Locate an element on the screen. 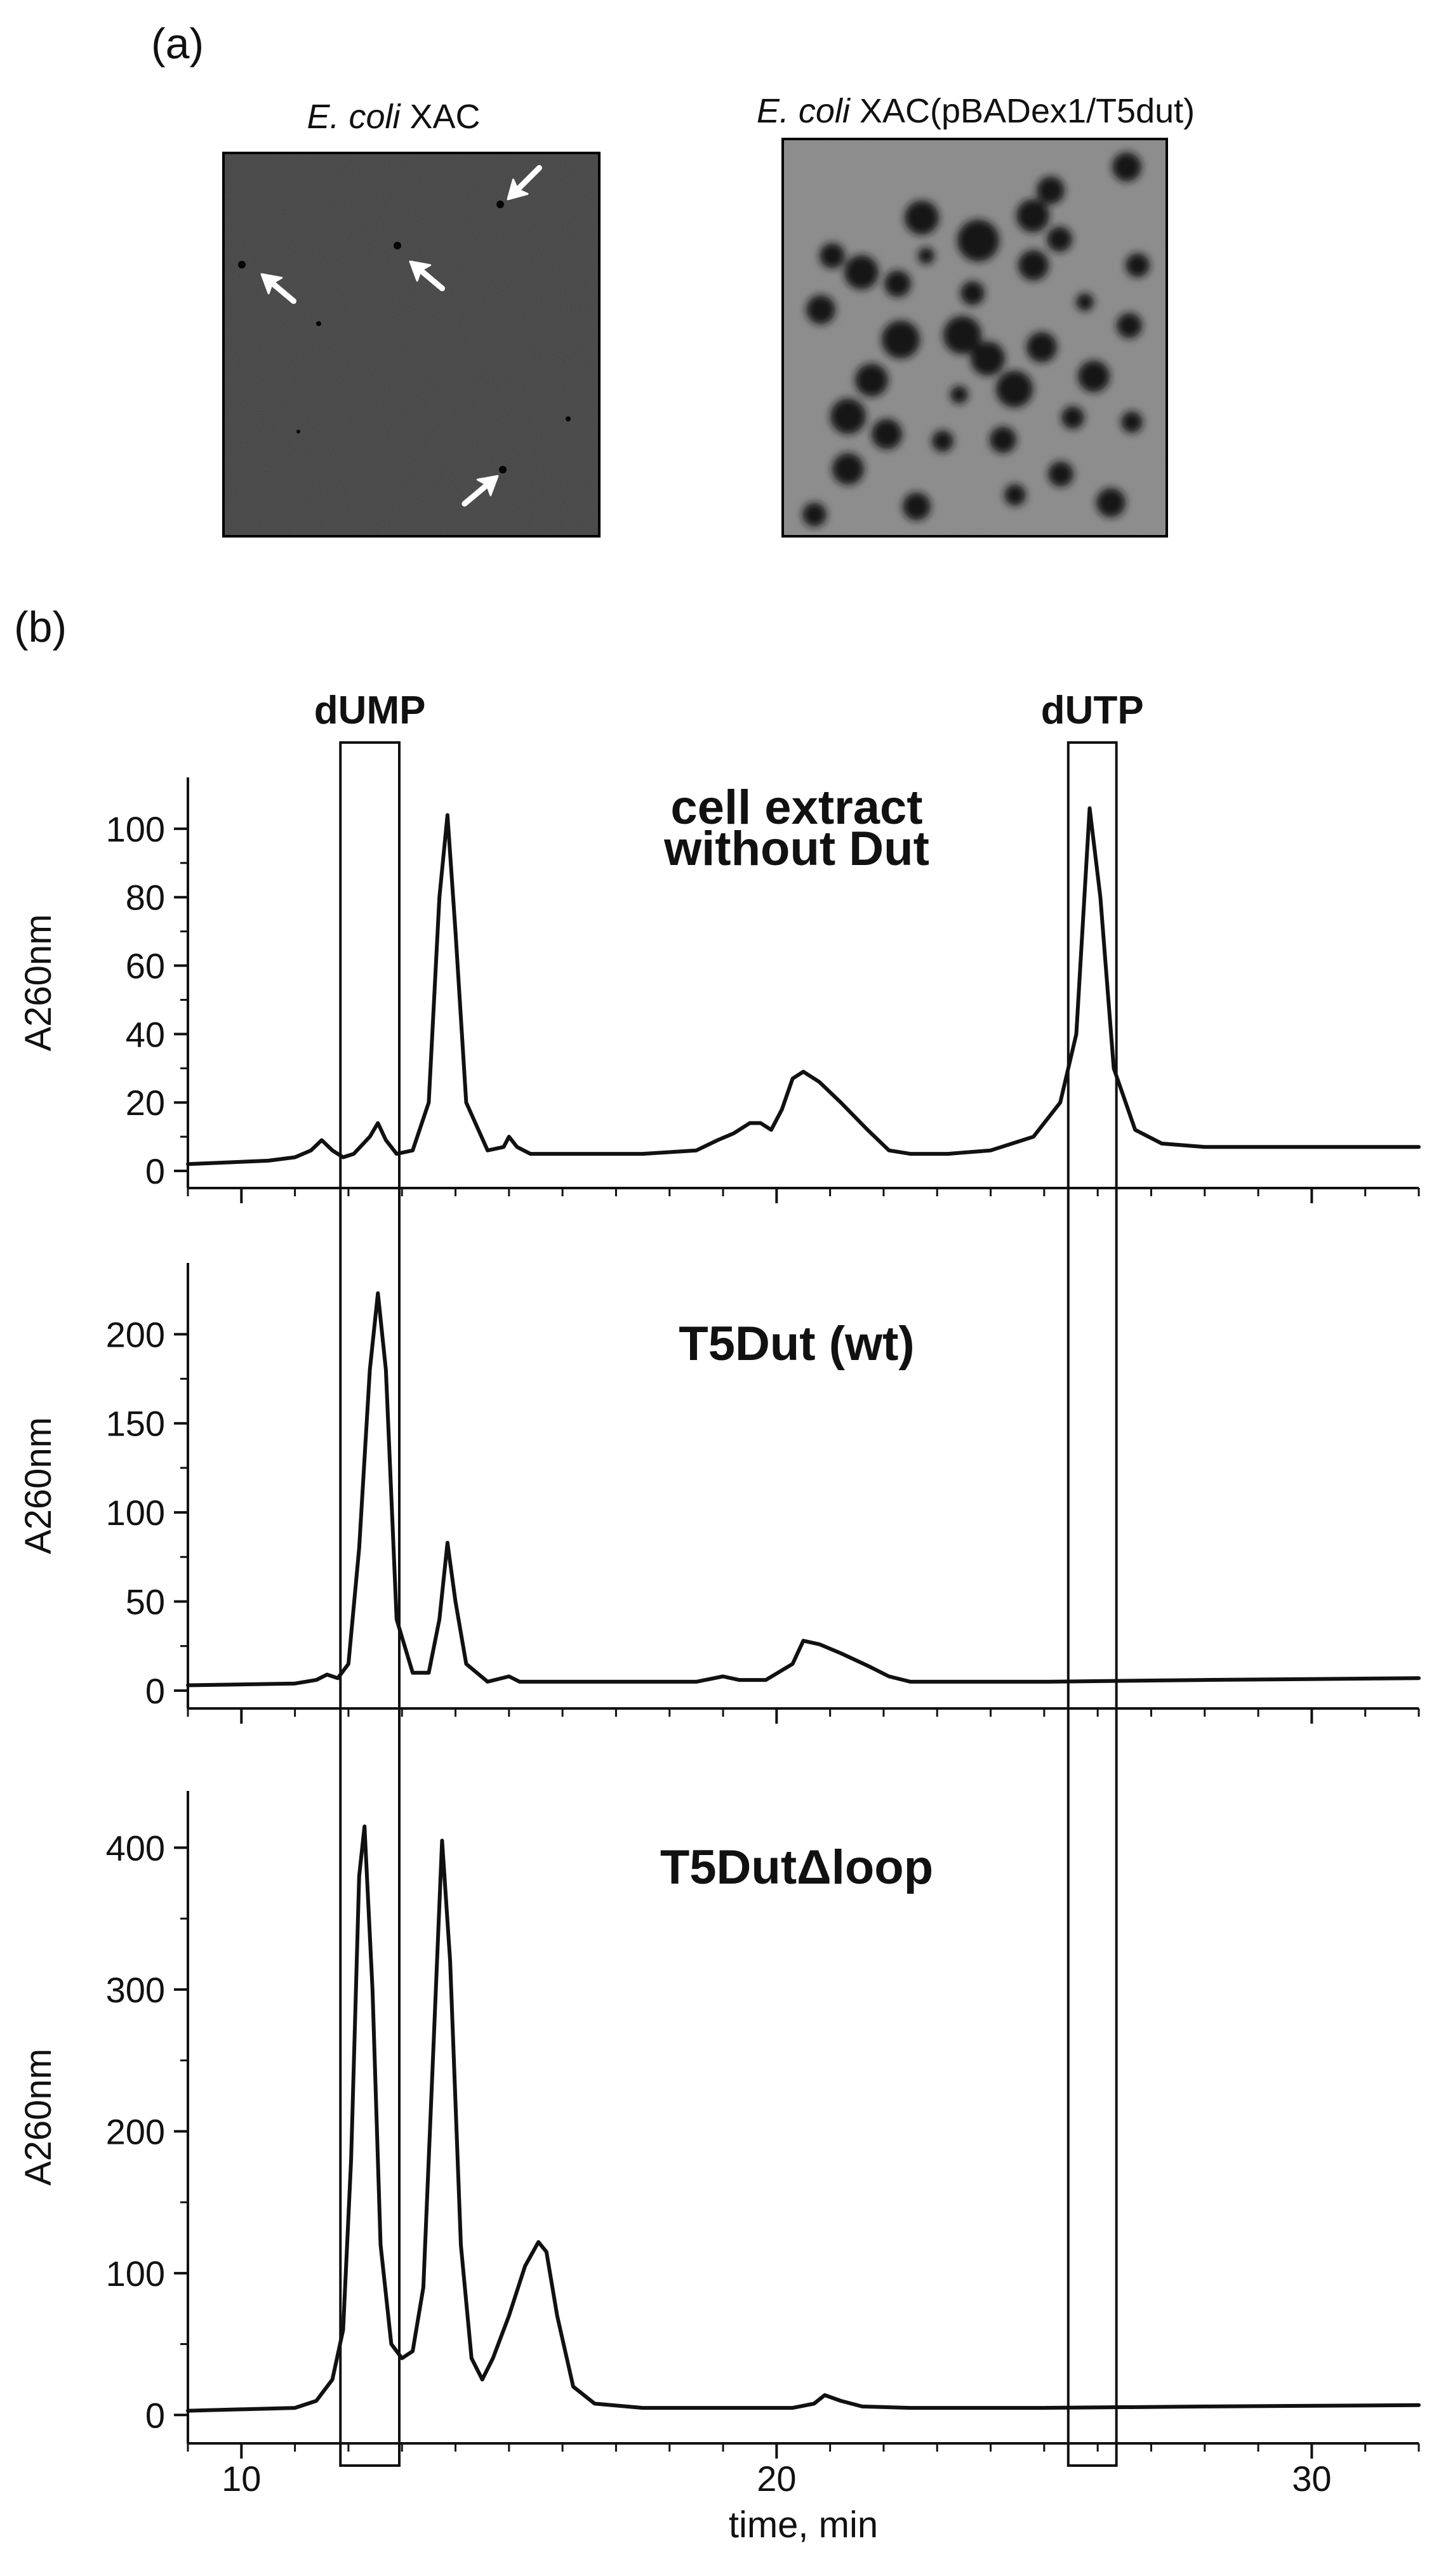  plate-2-title-rest: XAC(pBADex1/T5dut) is located at coordinates (1022, 111).